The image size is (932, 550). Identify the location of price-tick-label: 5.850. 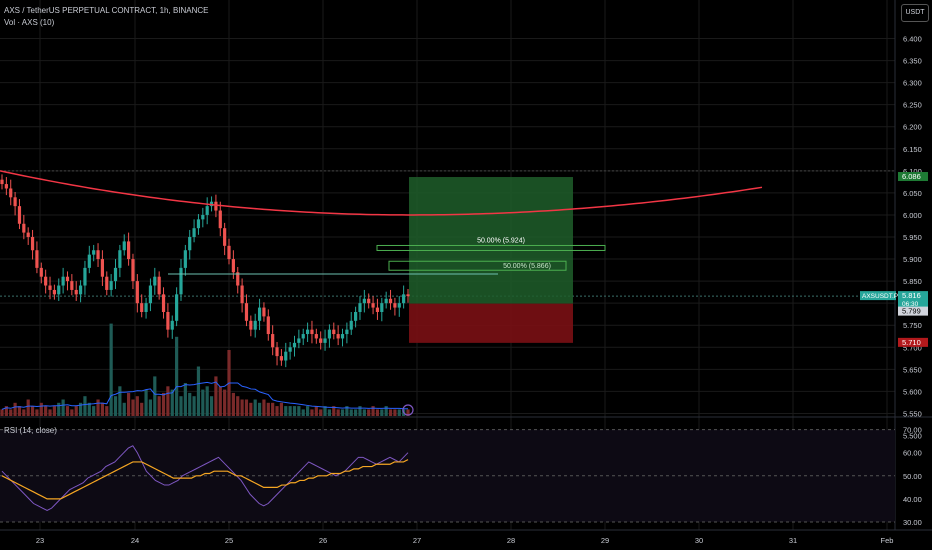
(912, 281).